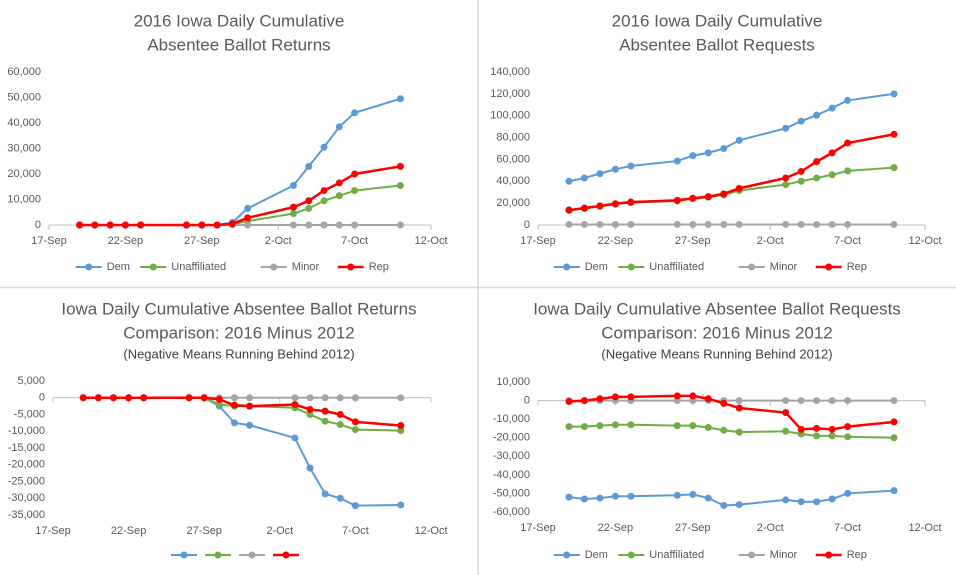 This screenshot has height=575, width=956. Describe the element at coordinates (198, 267) in the screenshot. I see `legend-label: Unaffiliated` at that location.